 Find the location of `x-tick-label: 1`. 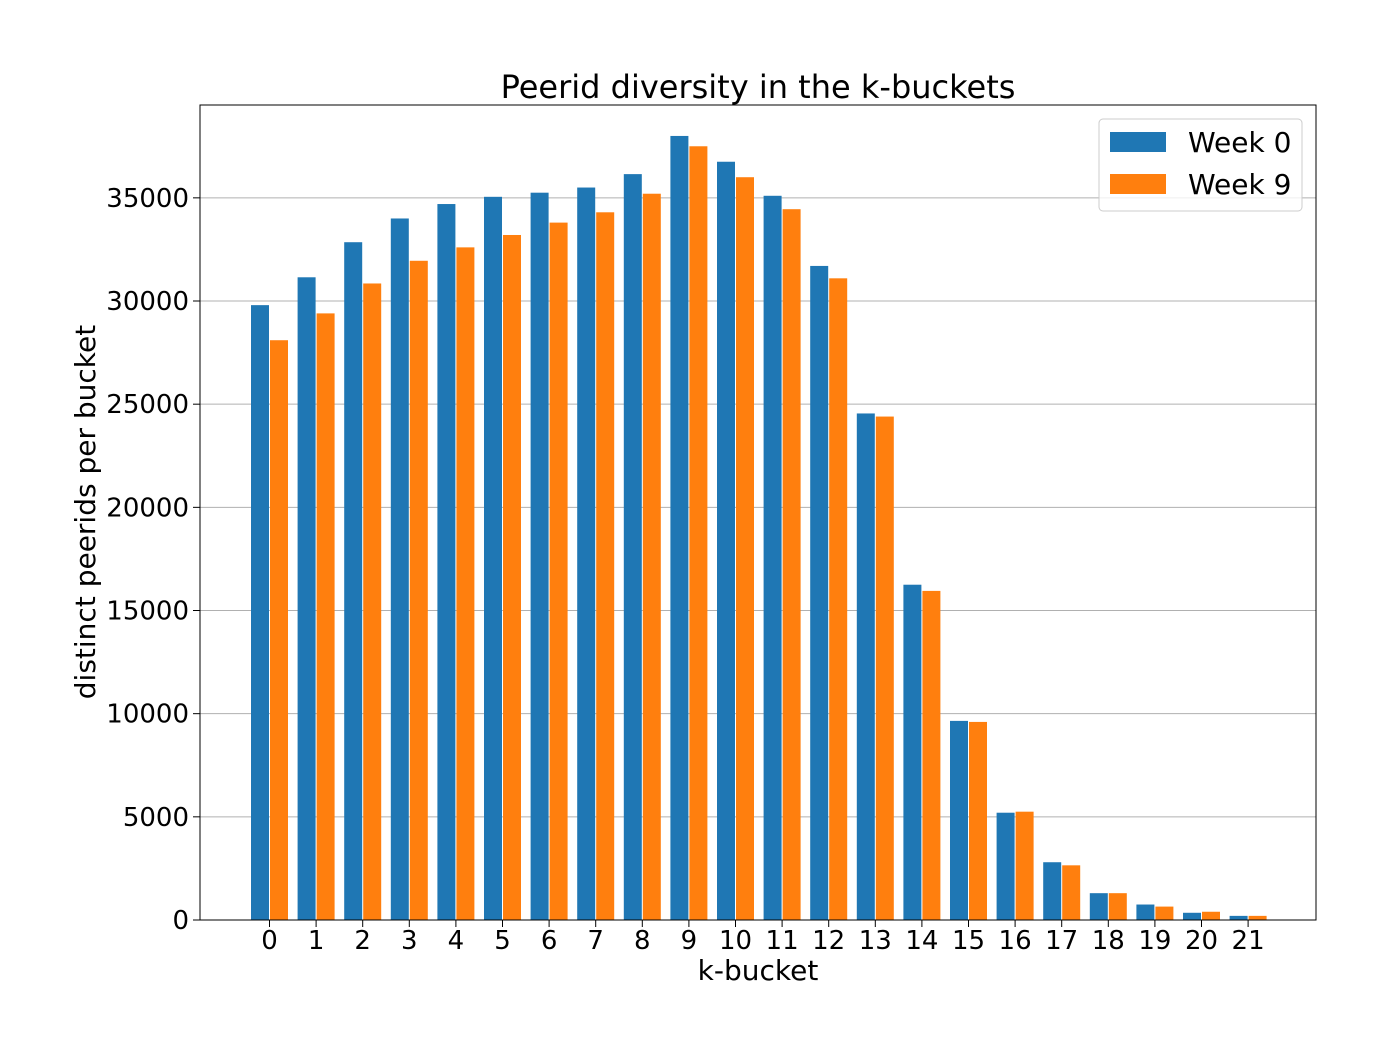

x-tick-label: 1 is located at coordinates (316, 941).